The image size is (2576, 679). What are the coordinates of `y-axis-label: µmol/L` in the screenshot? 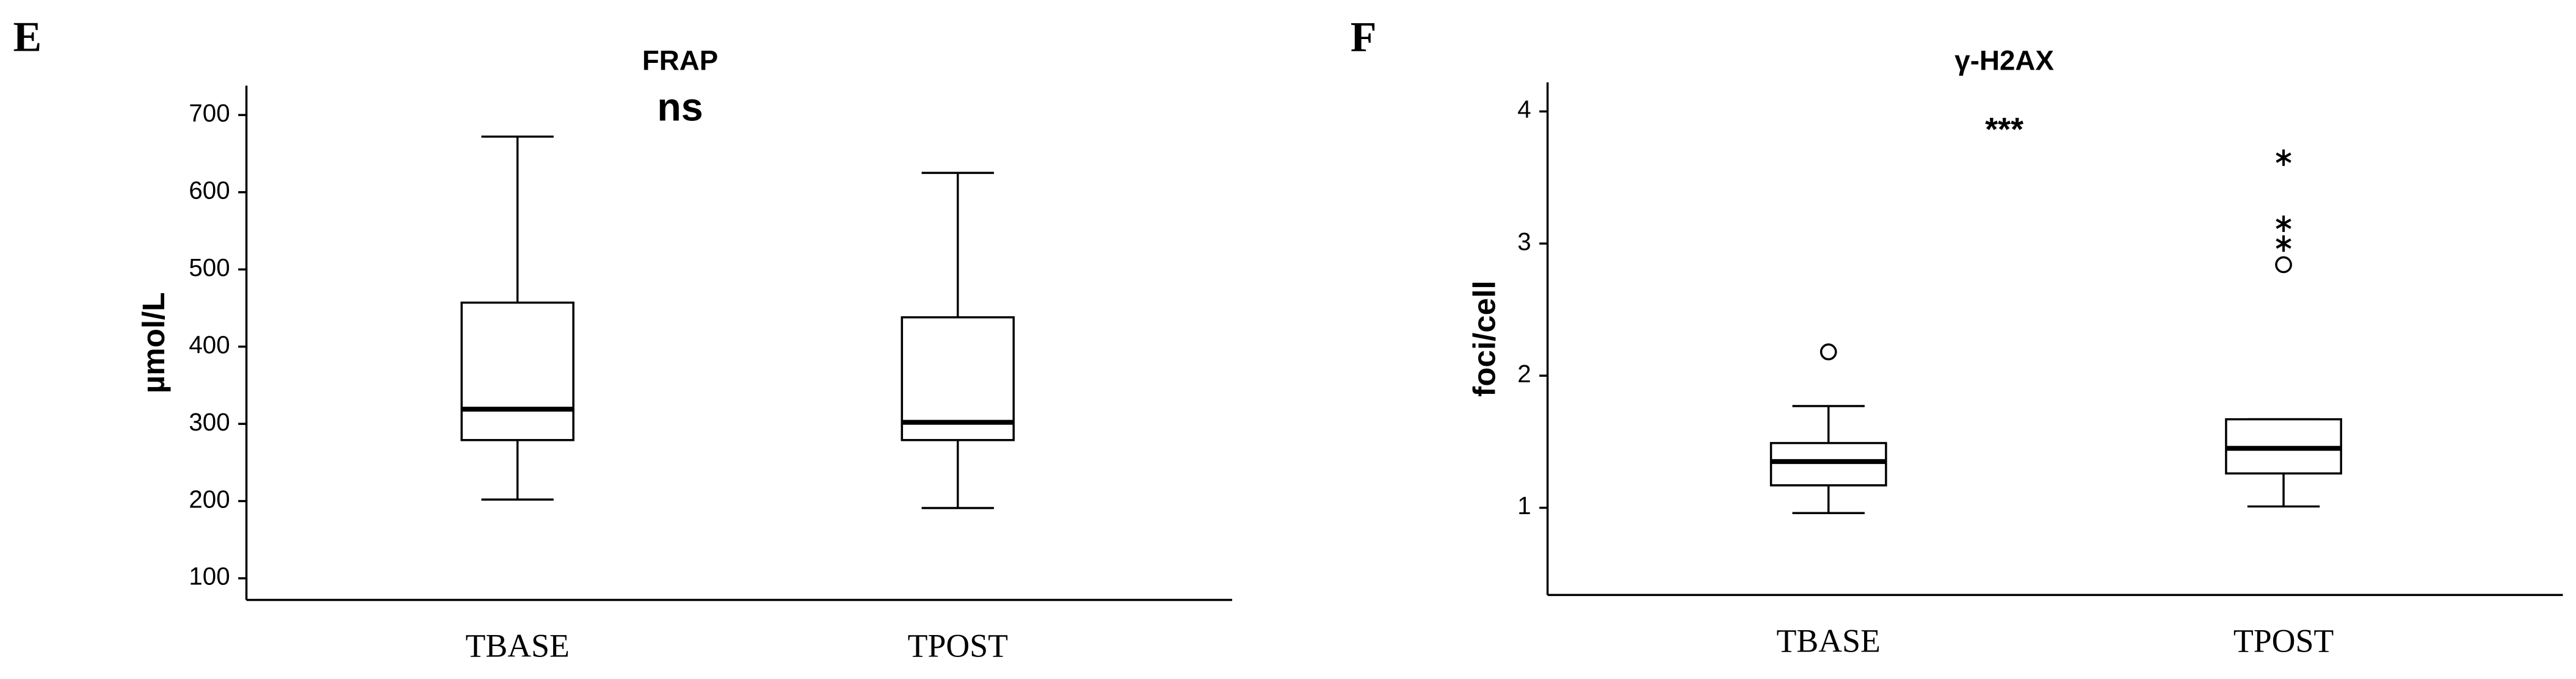 It's located at (153, 343).